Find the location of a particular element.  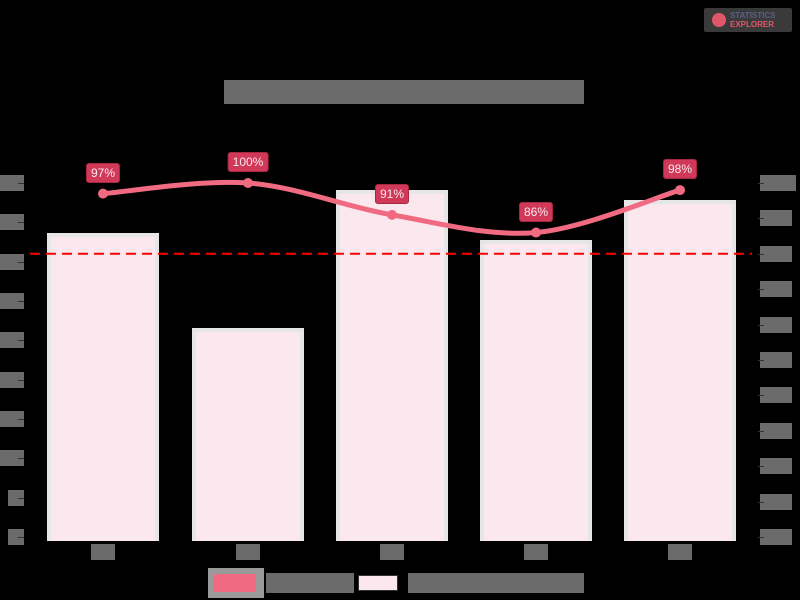

logo-icon is located at coordinates (719, 20).